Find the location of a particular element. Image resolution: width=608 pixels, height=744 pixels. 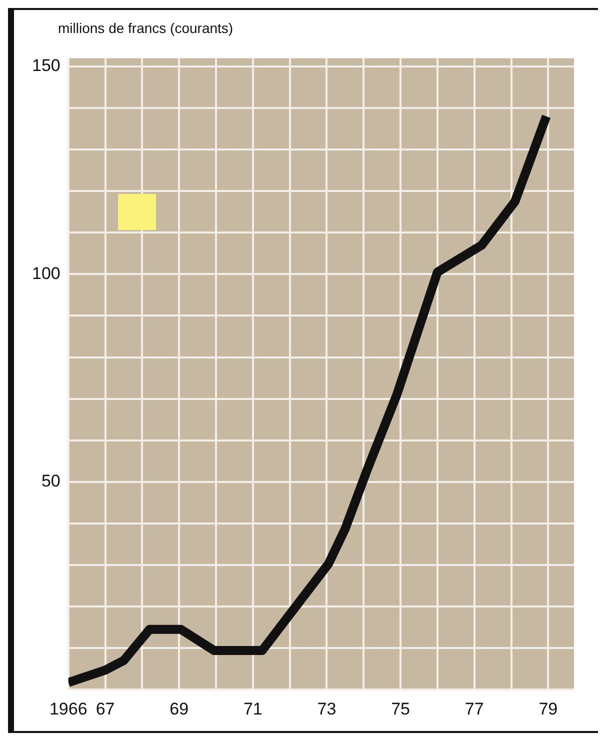

x-tick-label: 71 is located at coordinates (252, 708).